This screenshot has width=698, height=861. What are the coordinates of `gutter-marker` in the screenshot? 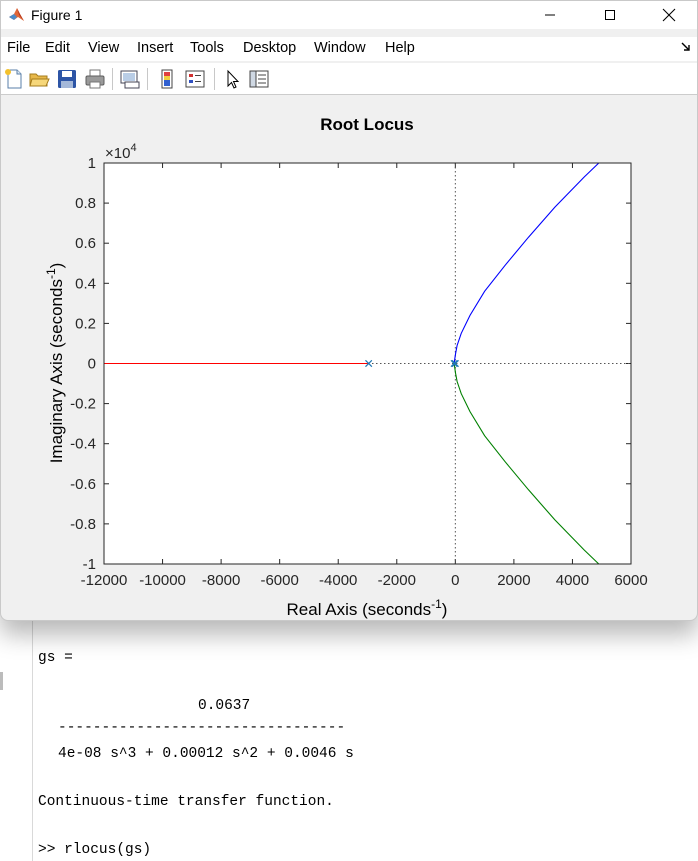 It's located at (1, 681).